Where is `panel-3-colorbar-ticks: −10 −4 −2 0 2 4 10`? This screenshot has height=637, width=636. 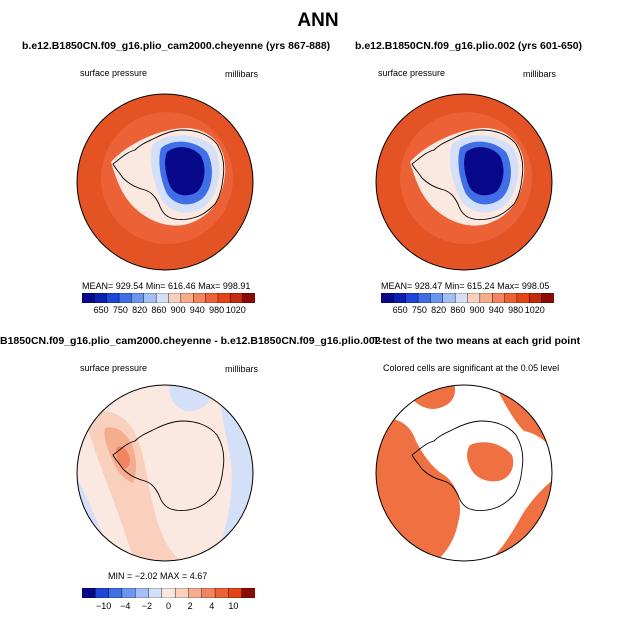
panel-3-colorbar-ticks: −10 −4 −2 0 2 4 10 is located at coordinates (168, 607).